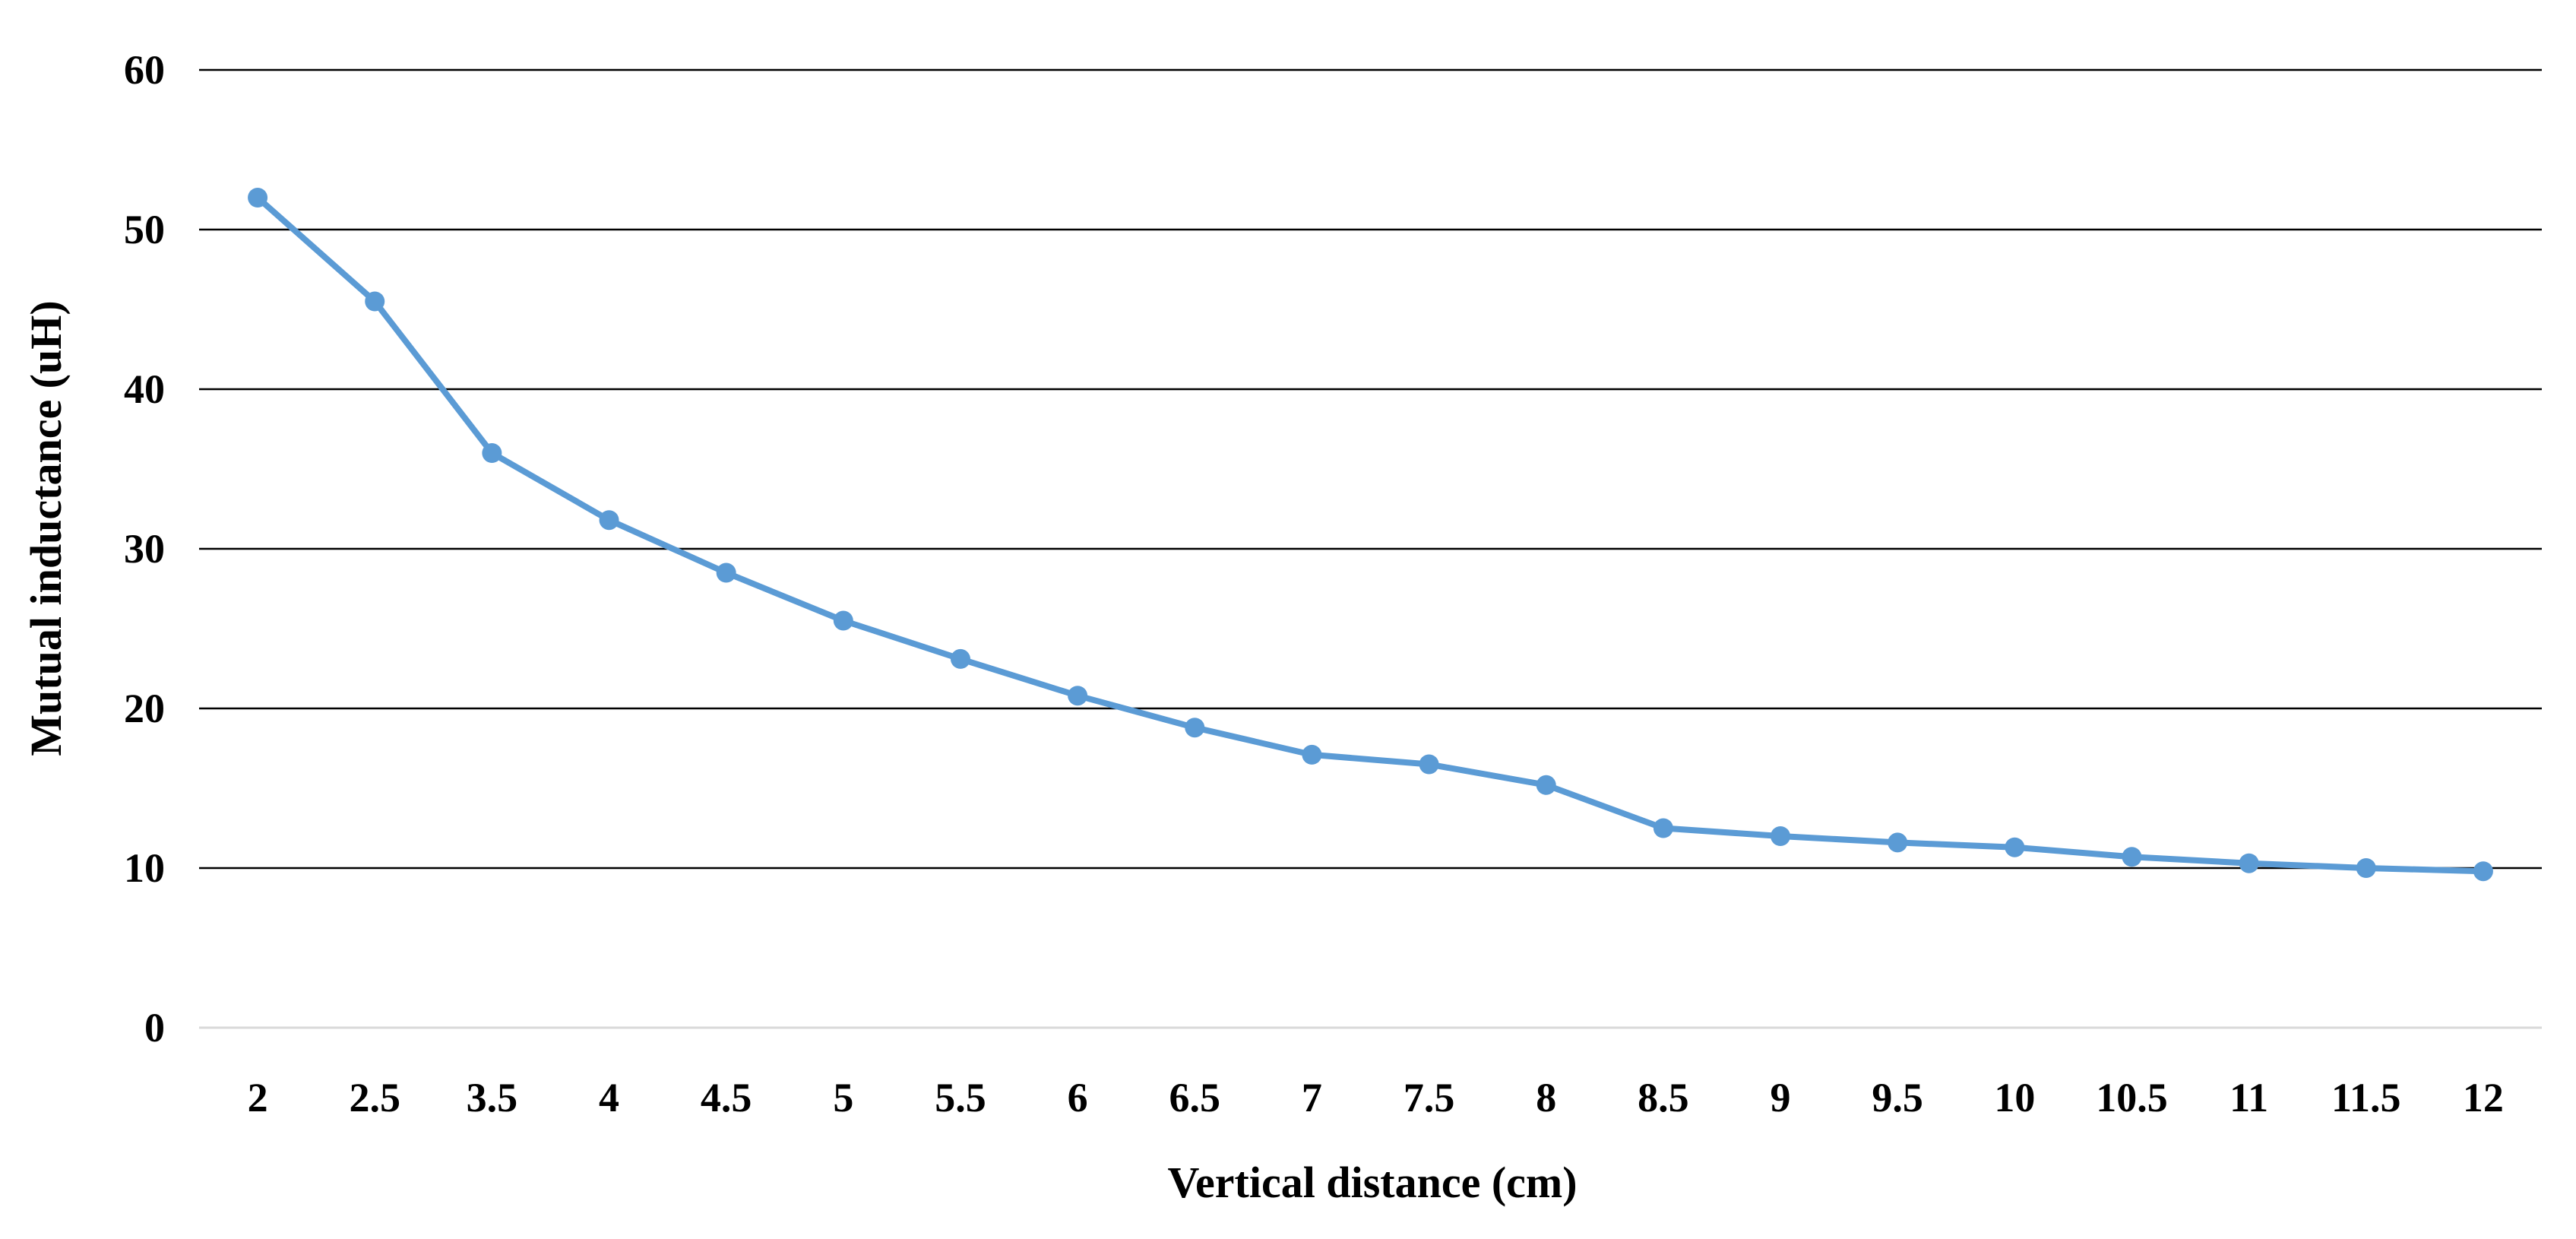 Image resolution: width=2576 pixels, height=1239 pixels. I want to click on x-tick-label: 5.5, so click(960, 1097).